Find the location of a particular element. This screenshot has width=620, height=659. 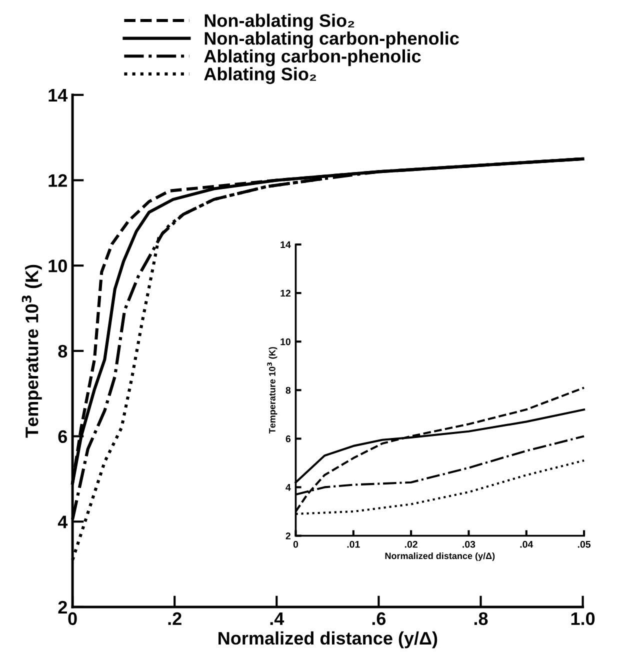

x-tick-label: .03 is located at coordinates (469, 544).